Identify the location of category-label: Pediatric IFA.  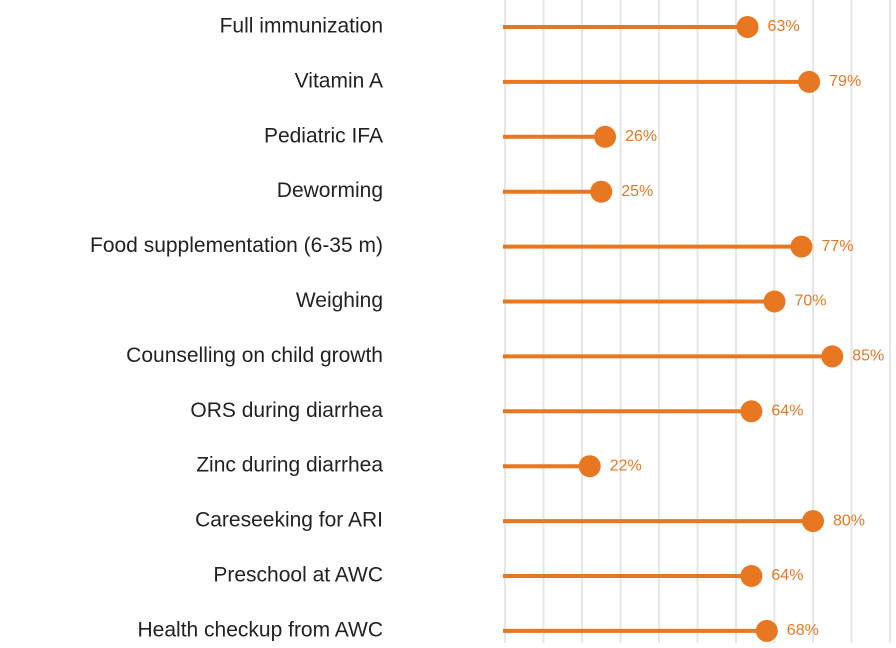
(323, 135).